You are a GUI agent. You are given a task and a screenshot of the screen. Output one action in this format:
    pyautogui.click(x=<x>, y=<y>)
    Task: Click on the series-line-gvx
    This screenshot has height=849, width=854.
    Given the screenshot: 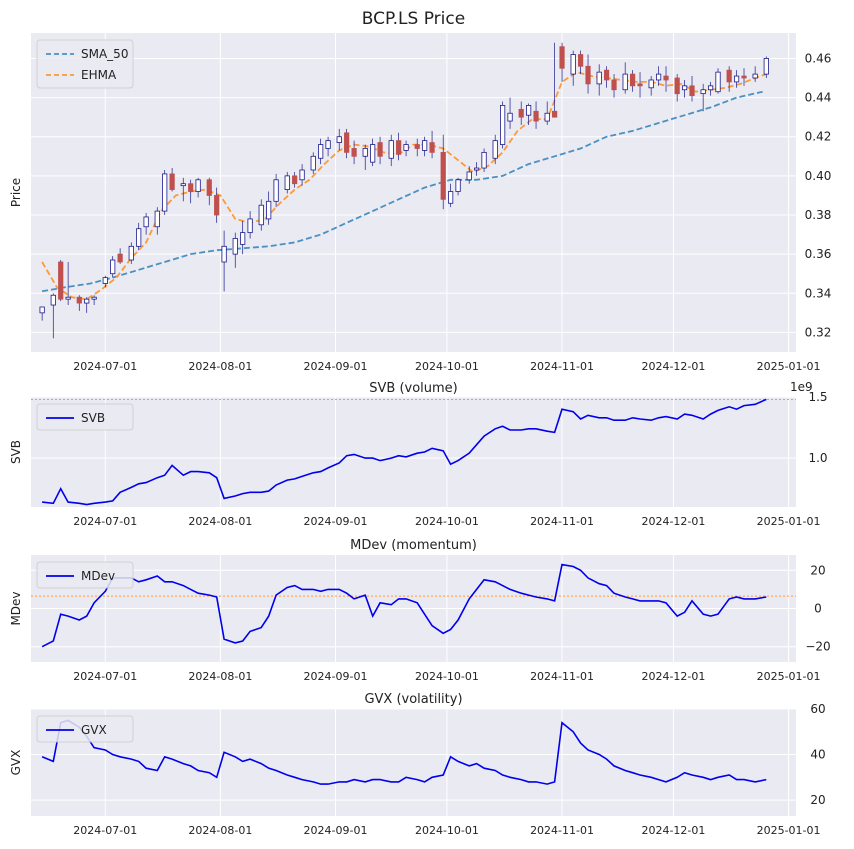 What is the action you would take?
    pyautogui.click(x=404, y=752)
    